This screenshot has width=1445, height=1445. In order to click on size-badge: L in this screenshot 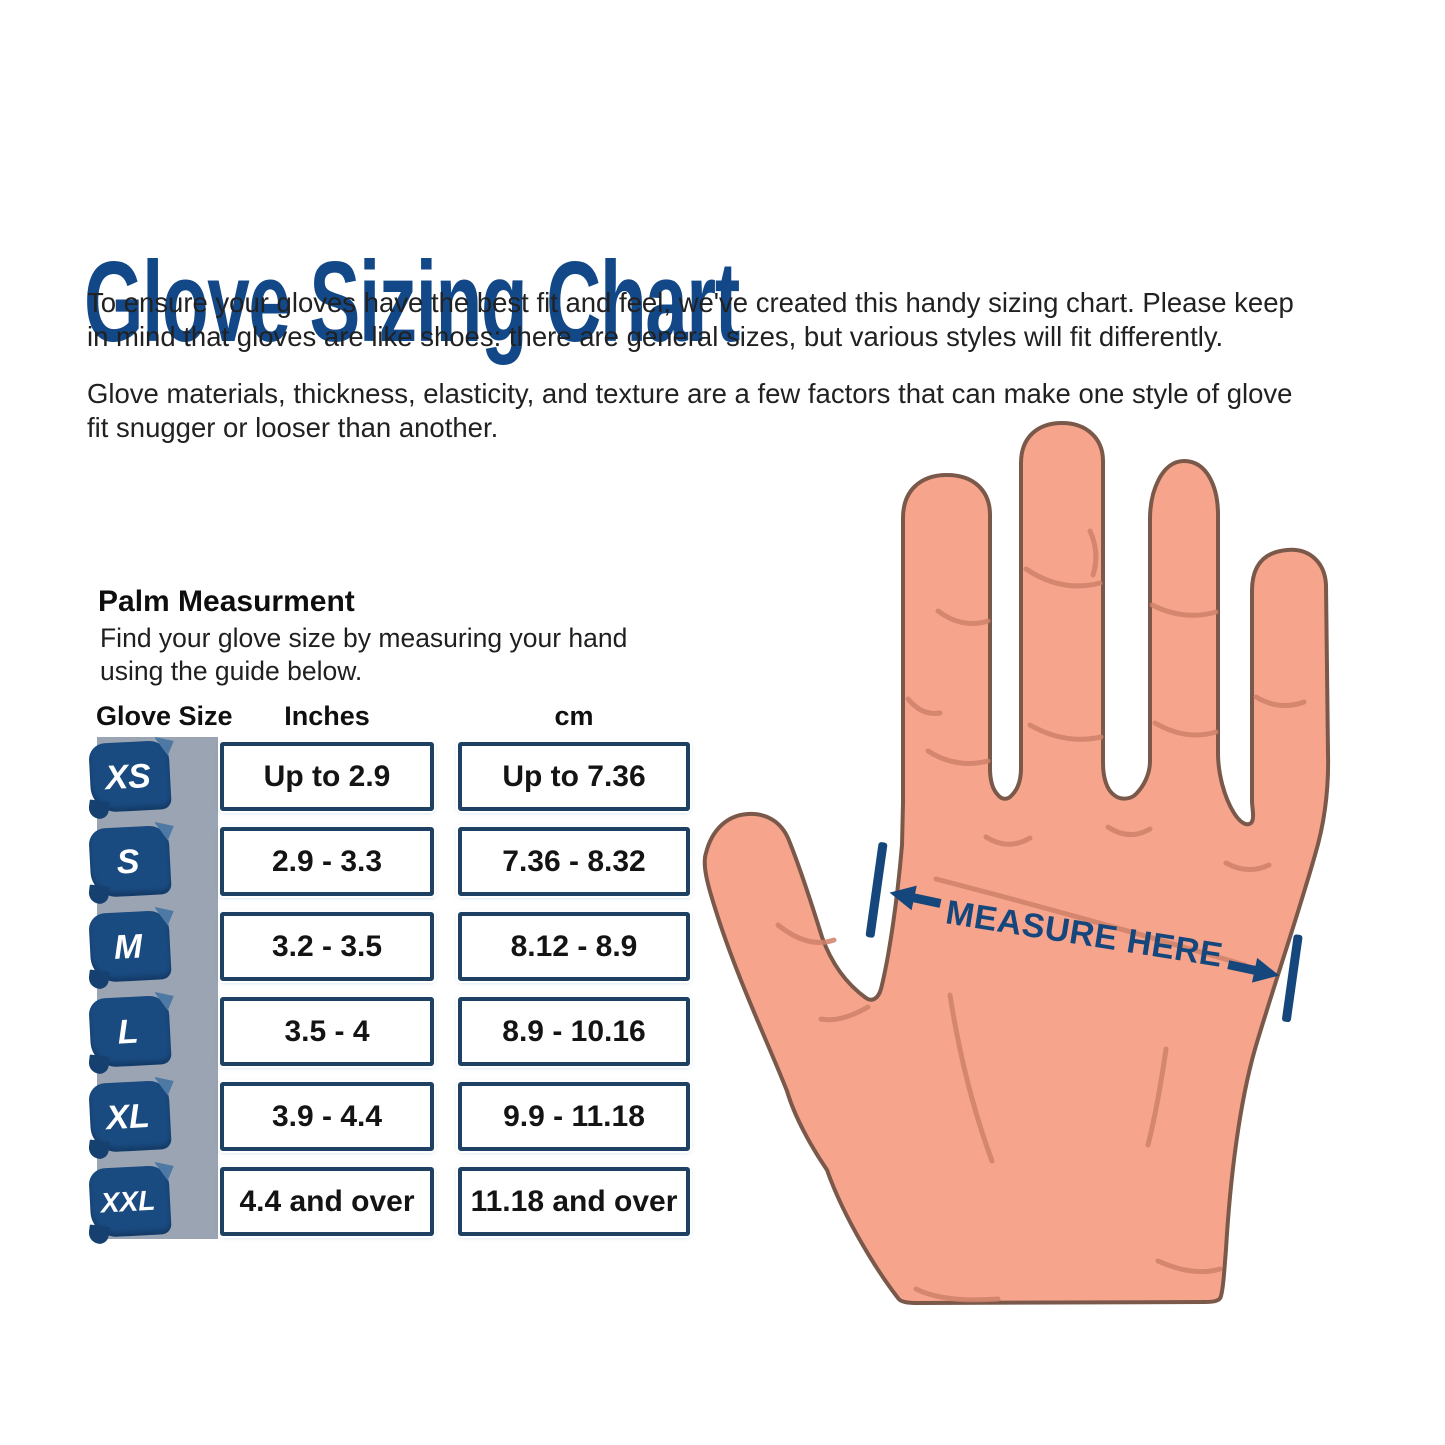, I will do `click(130, 1031)`.